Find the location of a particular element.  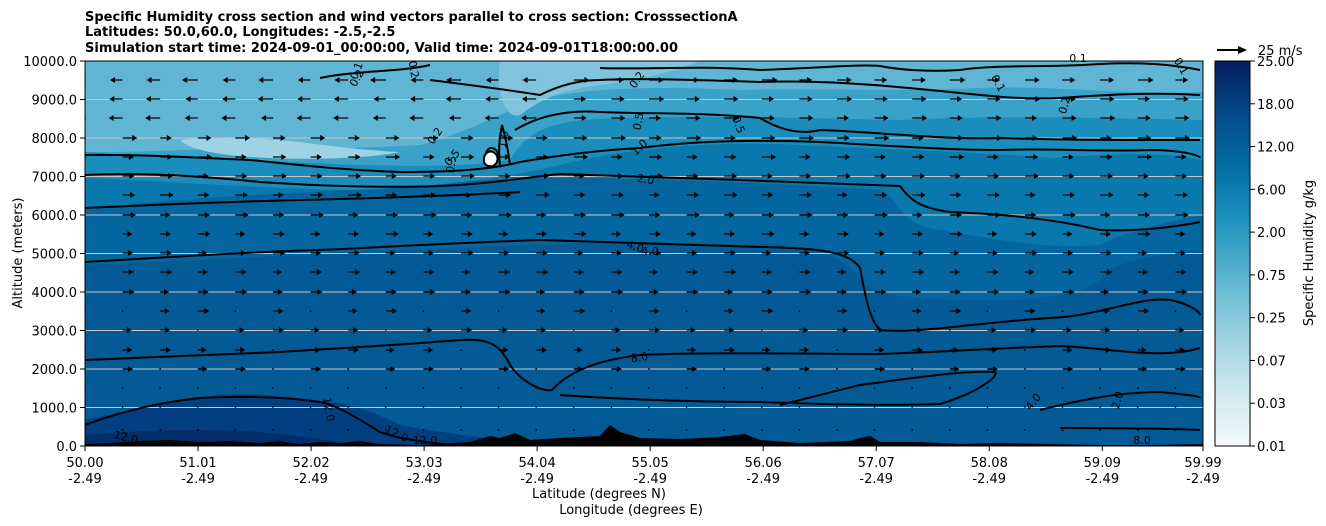

x-tick-label-latitude: 55.05 is located at coordinates (650, 463).